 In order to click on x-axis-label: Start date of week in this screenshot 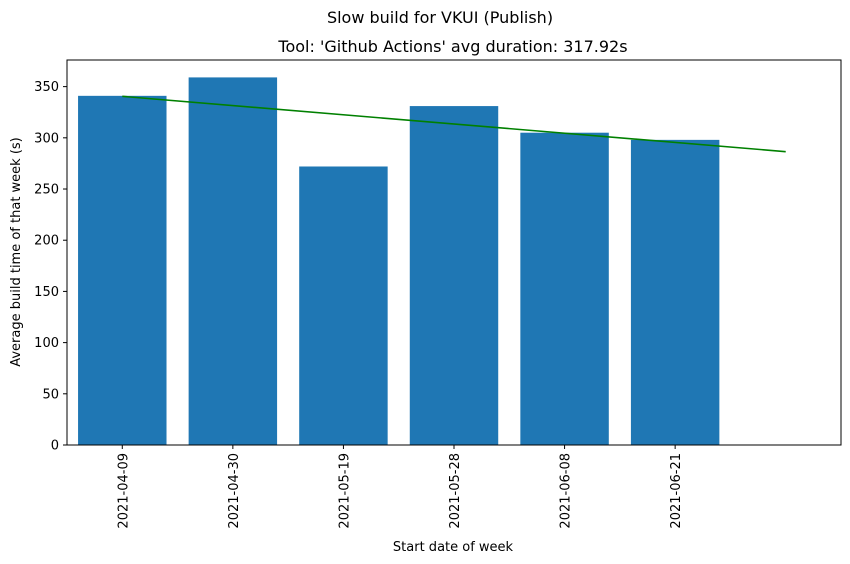, I will do `click(453, 547)`.